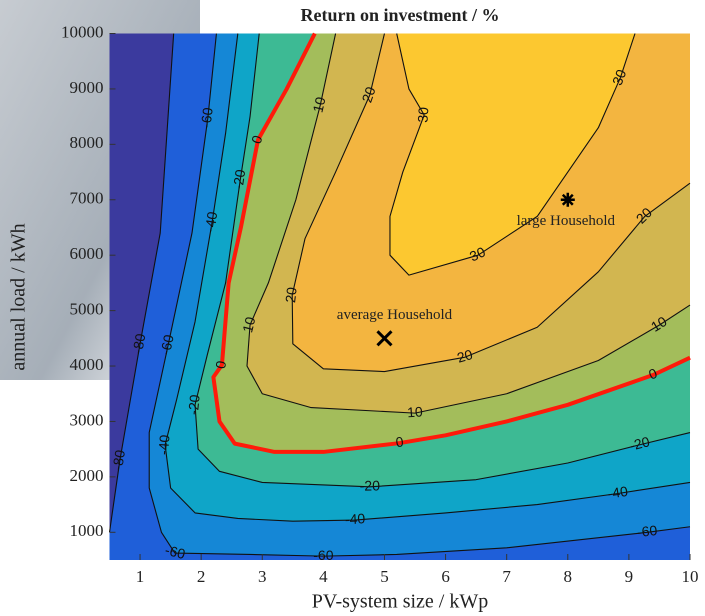 The image size is (705, 616). Describe the element at coordinates (262, 576) in the screenshot. I see `x-tick-label: 3` at that location.